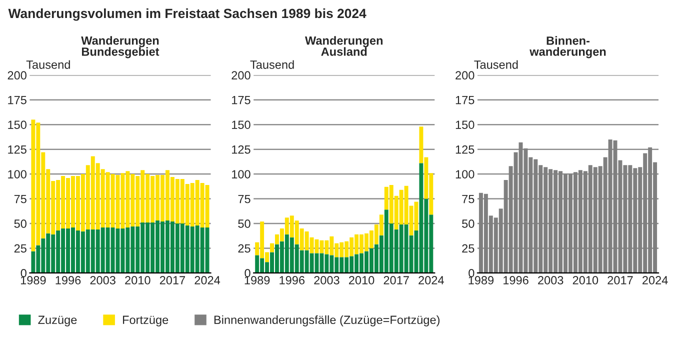 The height and width of the screenshot is (337, 691). Describe the element at coordinates (568, 47) in the screenshot. I see `chart-title: Binnen- wanderungen` at that location.